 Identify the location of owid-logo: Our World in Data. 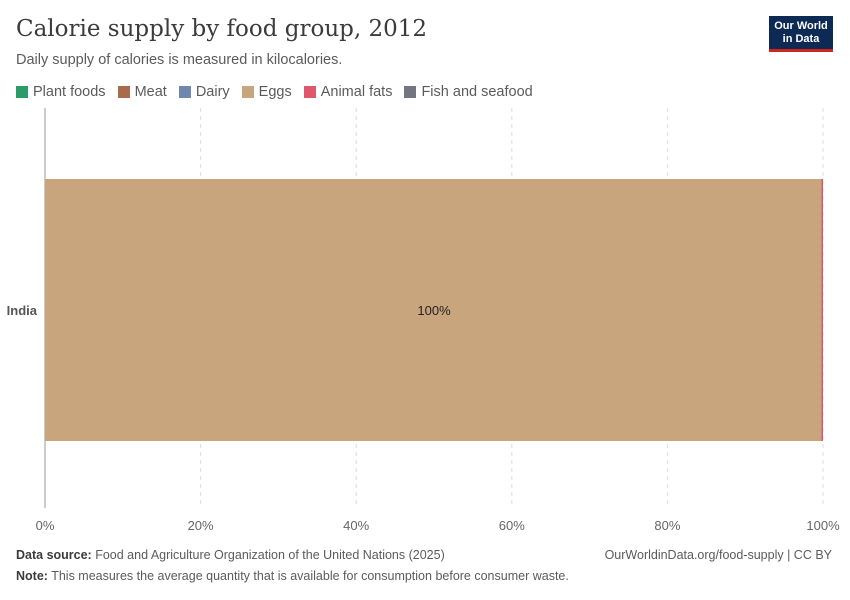
(801, 34).